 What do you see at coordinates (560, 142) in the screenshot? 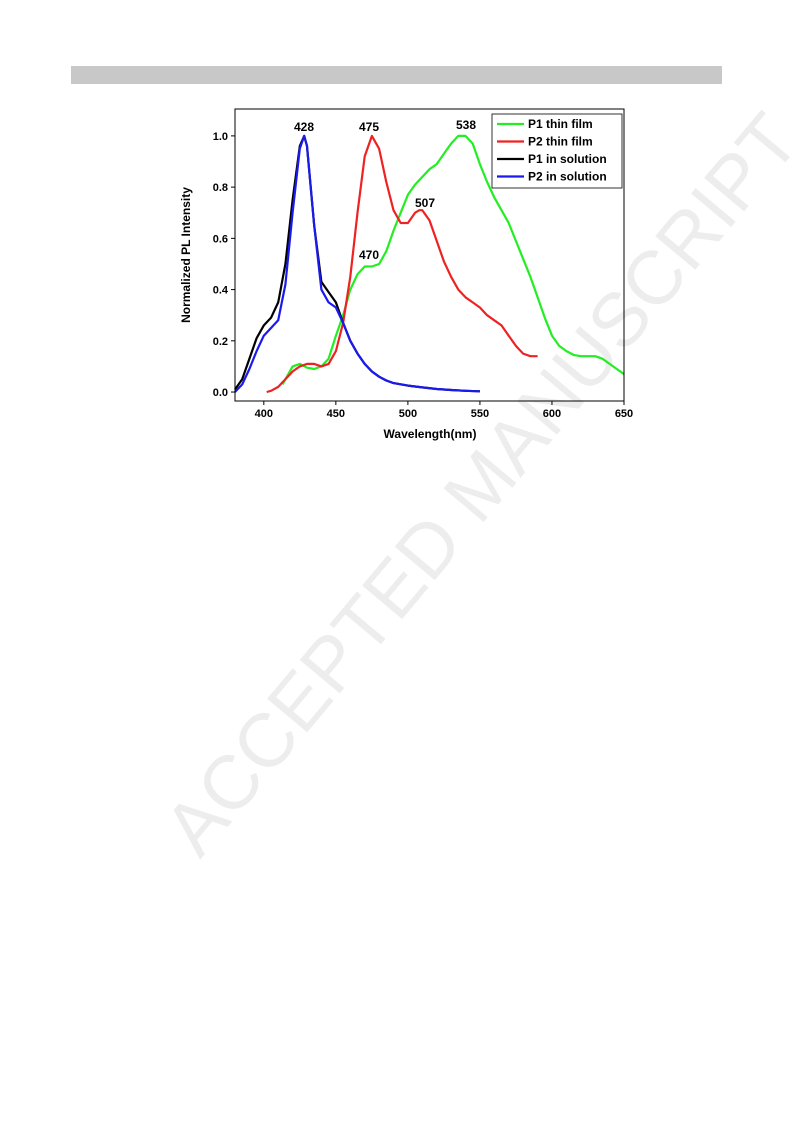
I see `legend-label: P2 thin film` at bounding box center [560, 142].